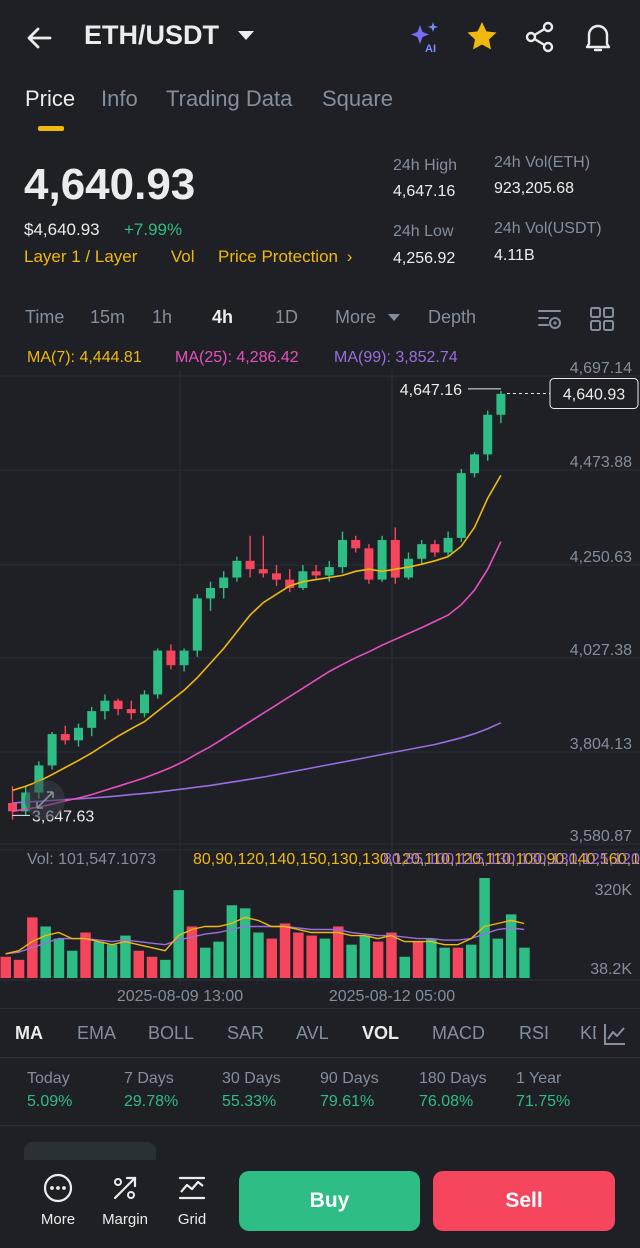 The width and height of the screenshot is (640, 1248). What do you see at coordinates (357, 98) in the screenshot?
I see `tab-square: Square` at bounding box center [357, 98].